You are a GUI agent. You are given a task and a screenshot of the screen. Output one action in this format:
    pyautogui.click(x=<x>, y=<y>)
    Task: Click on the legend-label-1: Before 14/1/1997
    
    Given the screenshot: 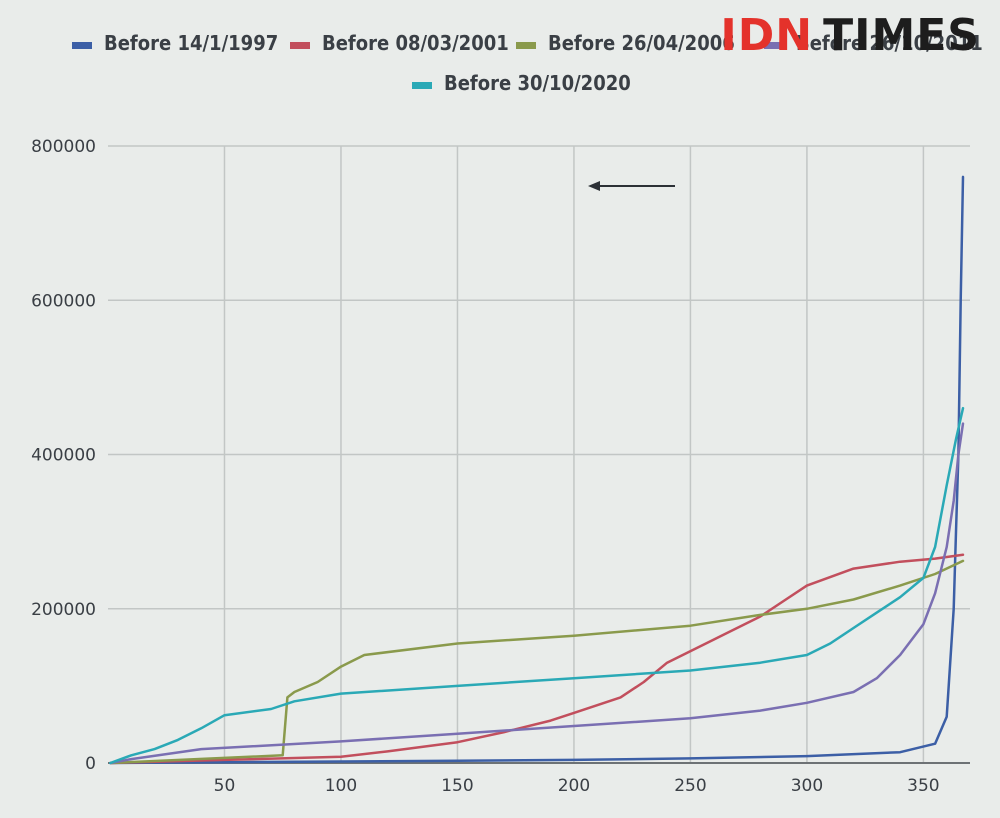 What is the action you would take?
    pyautogui.click(x=191, y=43)
    